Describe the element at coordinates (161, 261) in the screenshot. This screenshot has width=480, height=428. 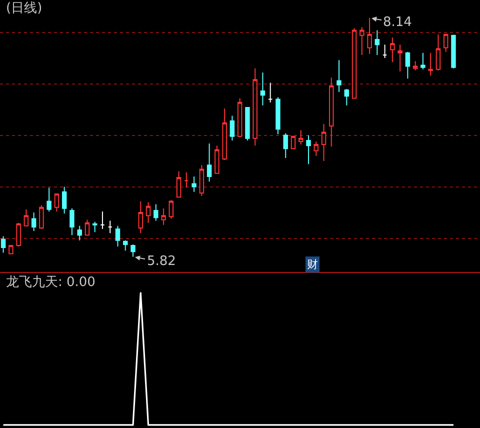
I see `annotation: 5.82` at that location.